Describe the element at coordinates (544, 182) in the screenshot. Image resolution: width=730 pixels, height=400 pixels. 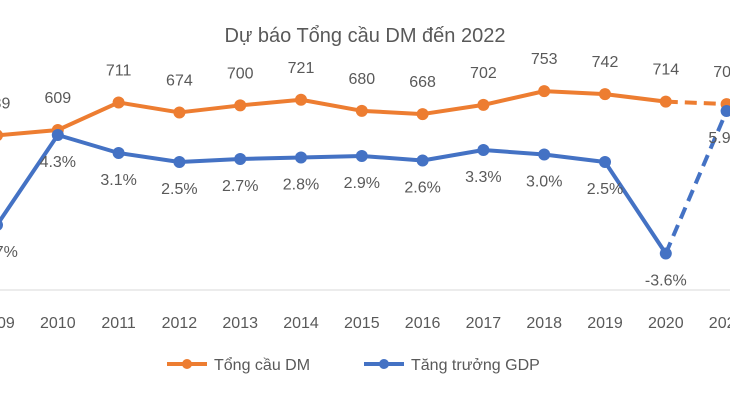
I see `data-label: 3.0%` at that location.